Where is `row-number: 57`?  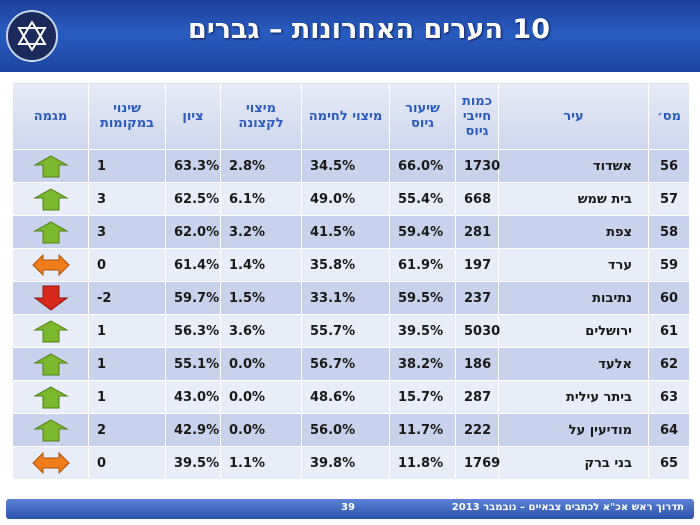
row-number: 57 is located at coordinates (669, 199).